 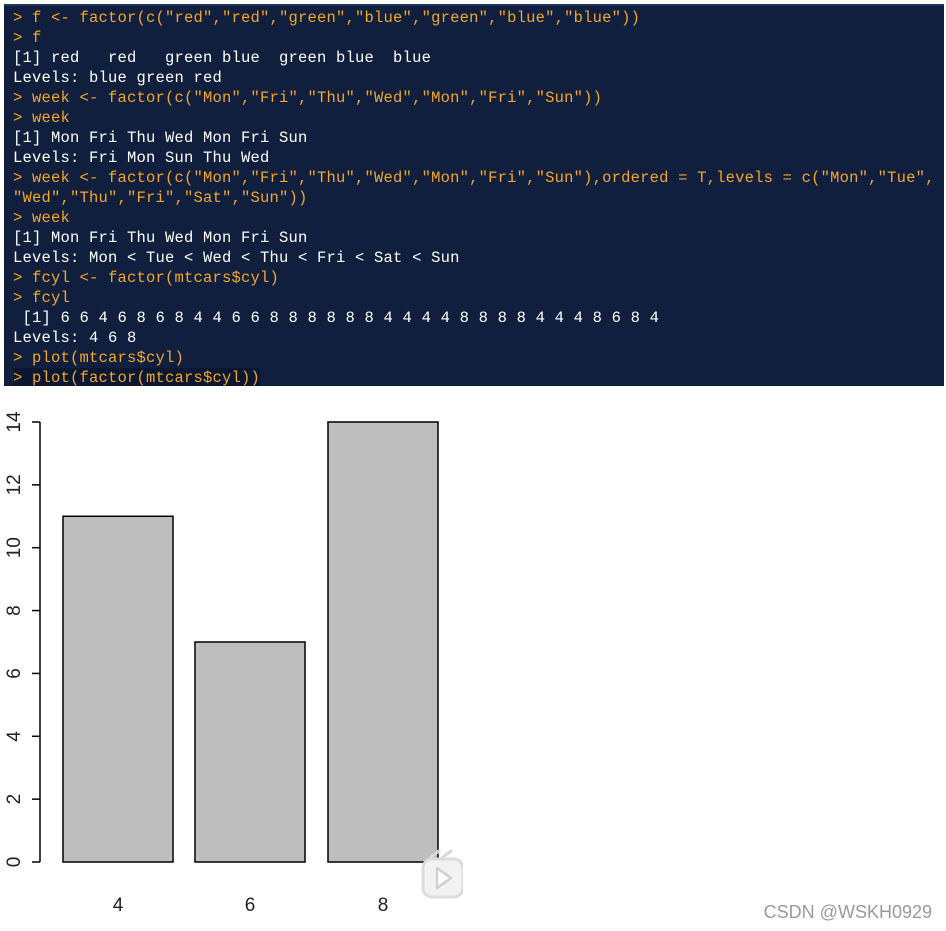 What do you see at coordinates (14, 547) in the screenshot?
I see `y-tick-label: 10` at bounding box center [14, 547].